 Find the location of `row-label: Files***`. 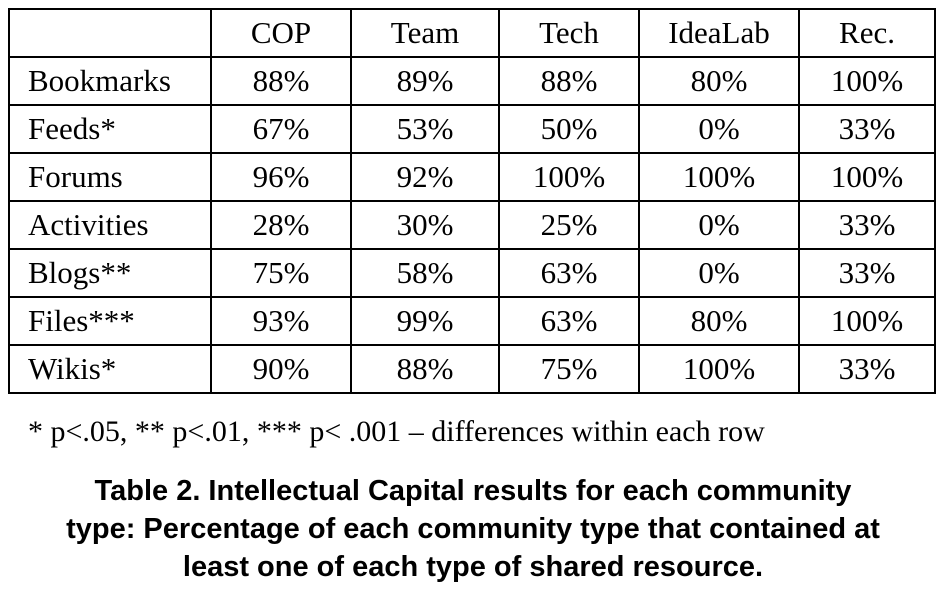

row-label: Files*** is located at coordinates (110, 321).